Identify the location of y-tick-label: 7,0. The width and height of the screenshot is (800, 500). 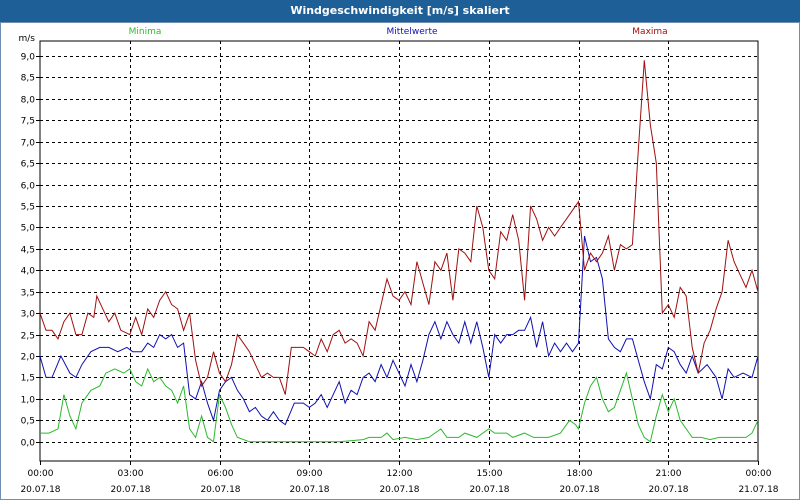
(28, 144).